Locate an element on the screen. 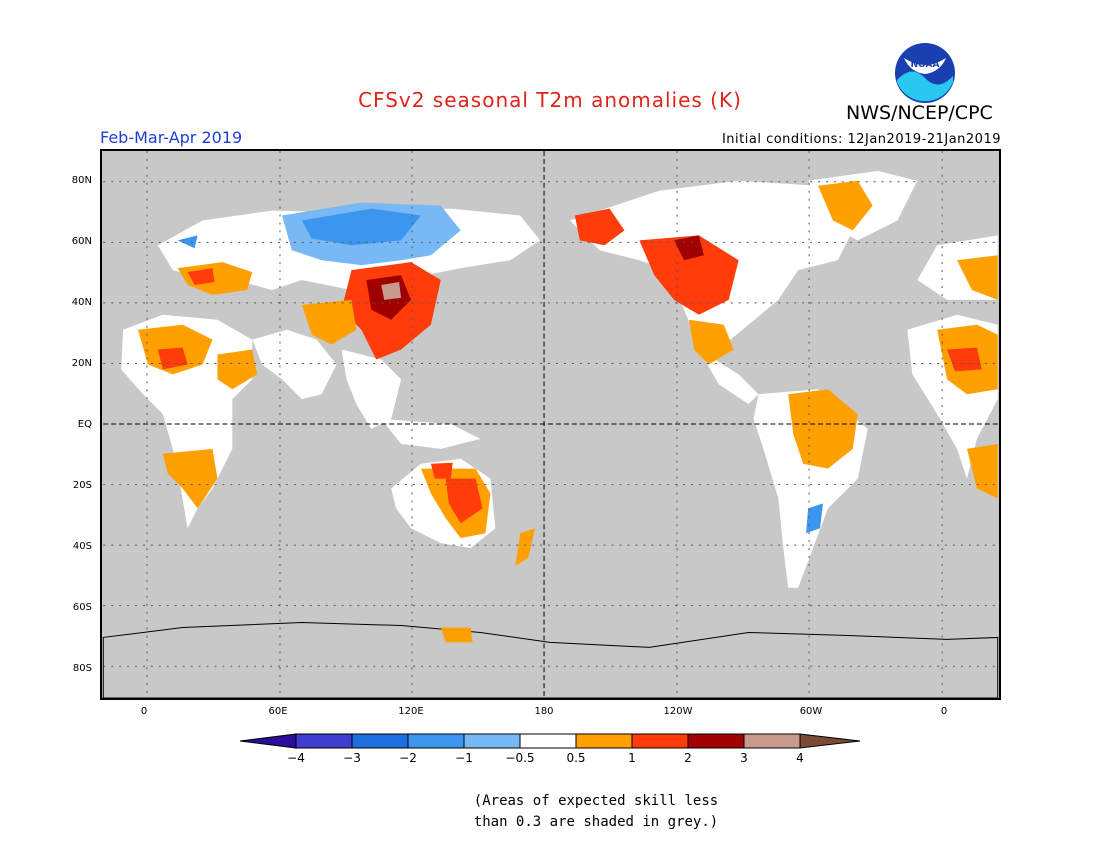 This screenshot has height=850, width=1100. footnote-line: than 0.3 are shaded in grey.) is located at coordinates (596, 822).